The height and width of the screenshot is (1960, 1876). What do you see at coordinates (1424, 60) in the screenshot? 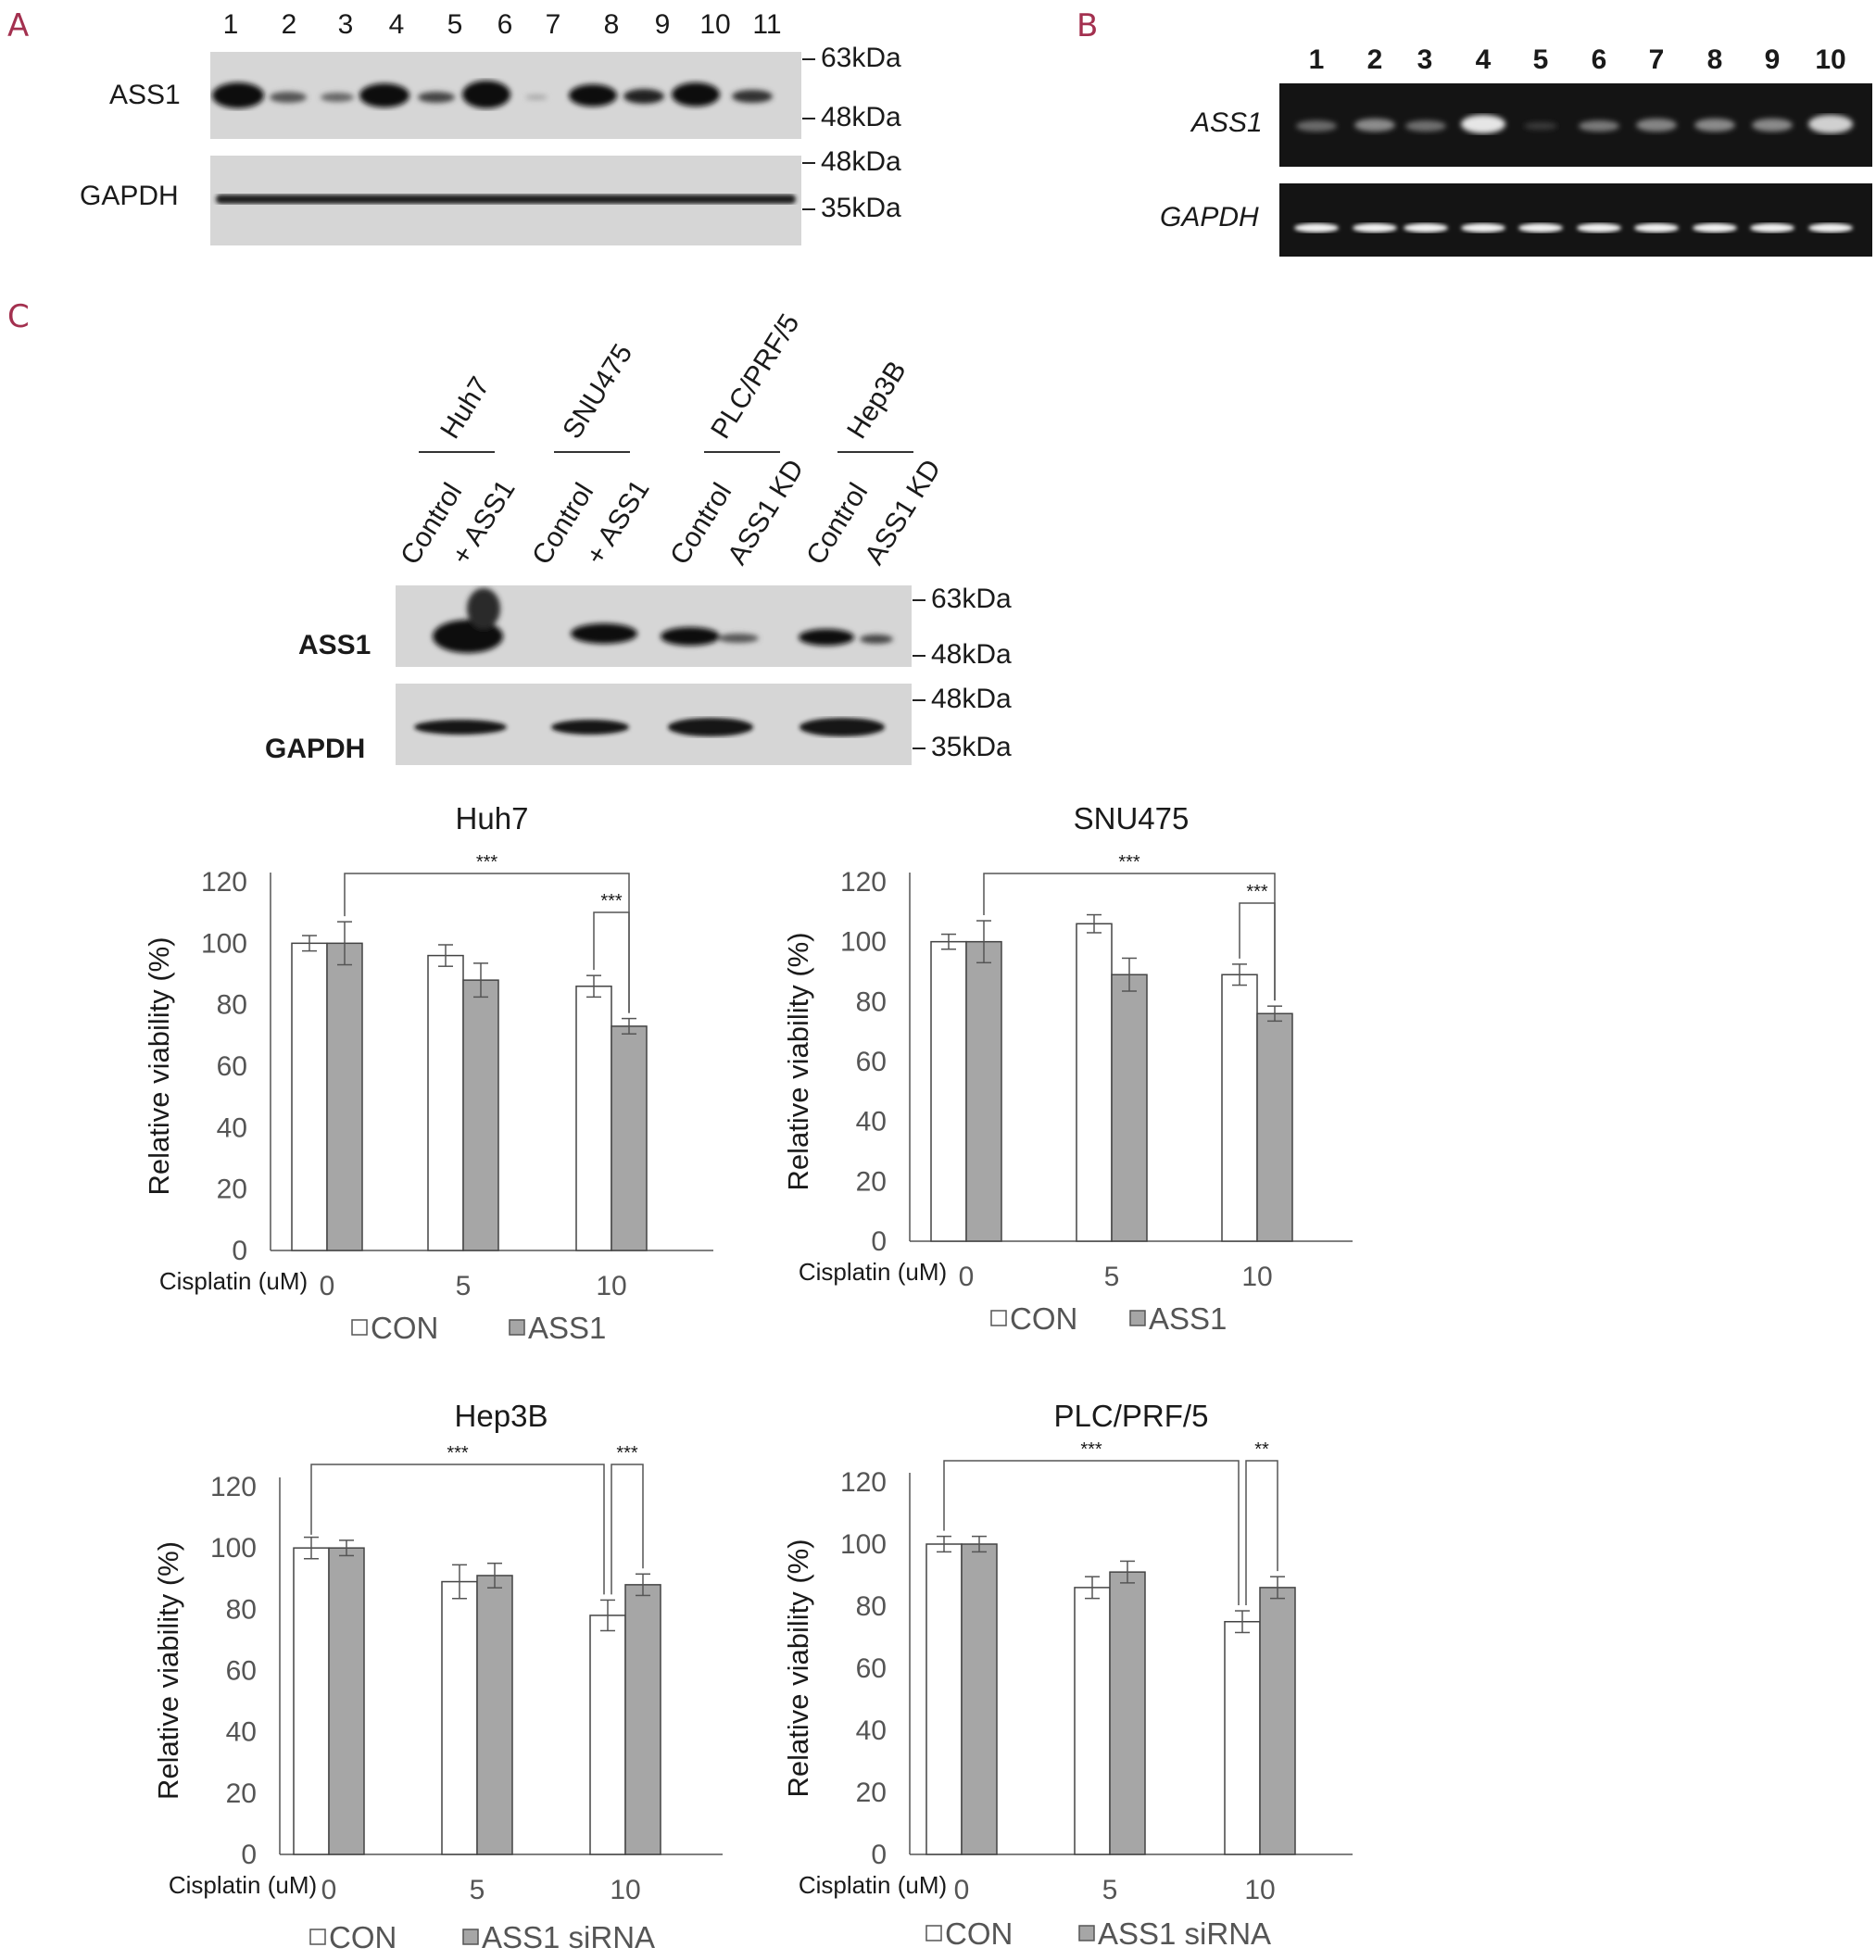
I see `panel-b-lane-3: 3` at bounding box center [1424, 60].